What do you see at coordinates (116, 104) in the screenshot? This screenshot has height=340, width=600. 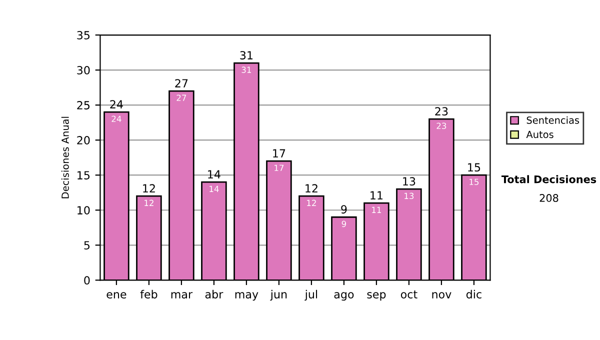 I see `annotation: 24` at bounding box center [116, 104].